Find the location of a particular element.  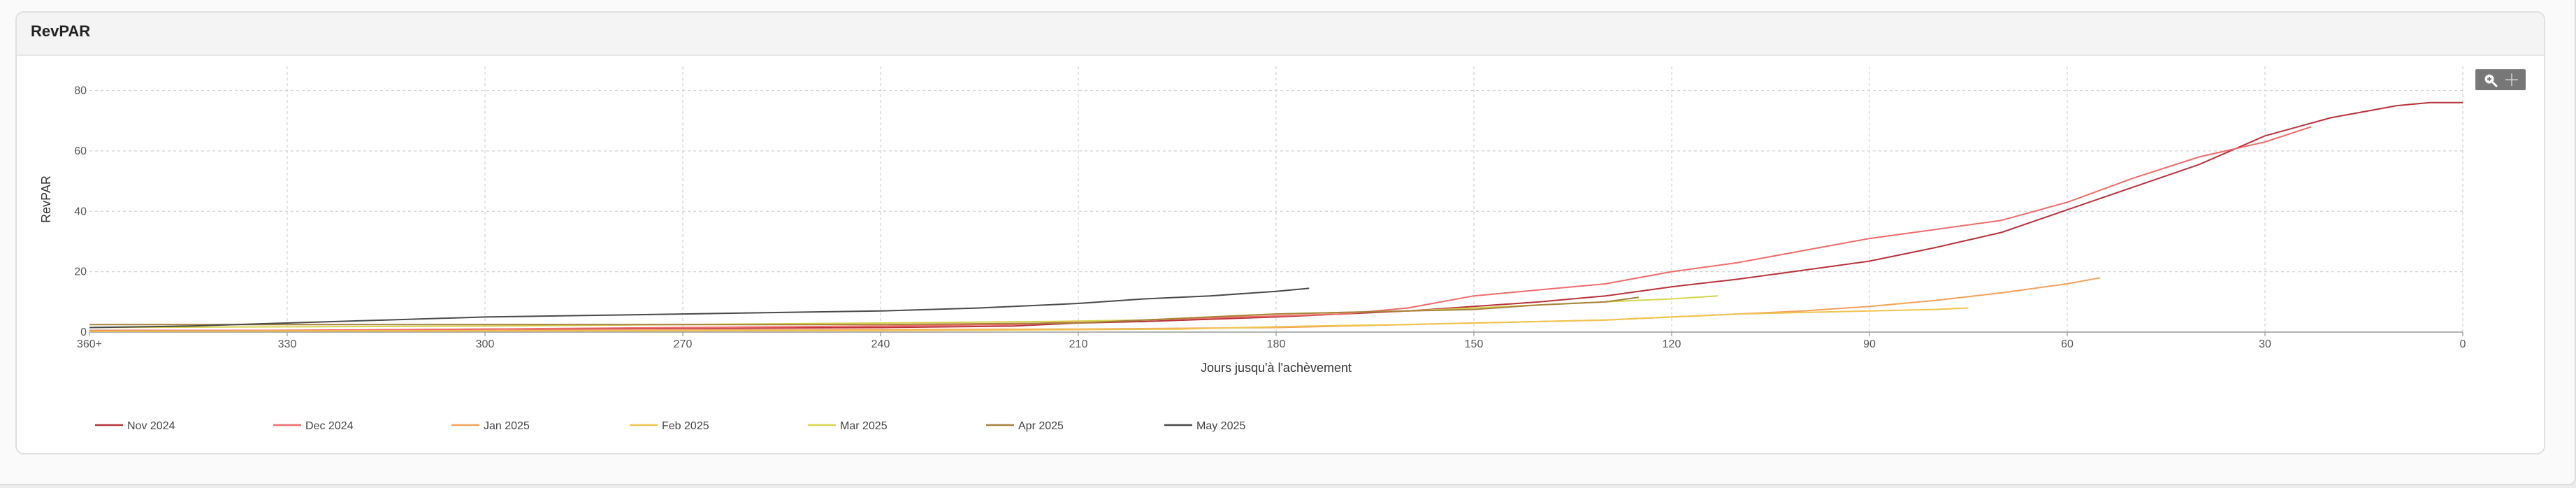

x-tick-label: 330 is located at coordinates (287, 344).